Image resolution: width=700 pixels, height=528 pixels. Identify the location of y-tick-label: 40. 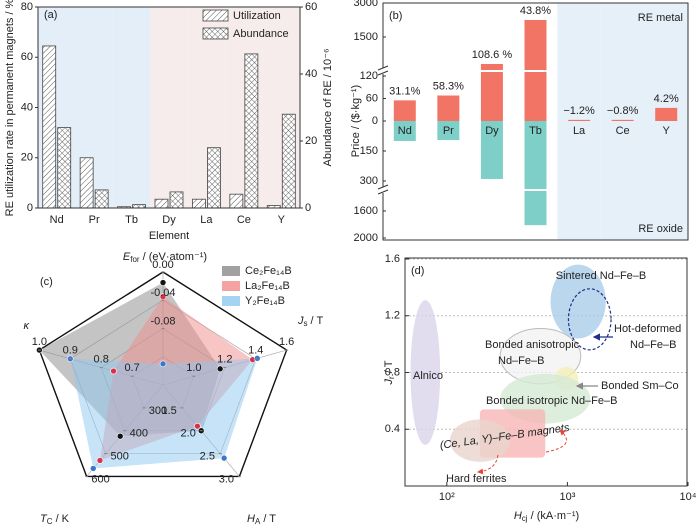
(27, 107).